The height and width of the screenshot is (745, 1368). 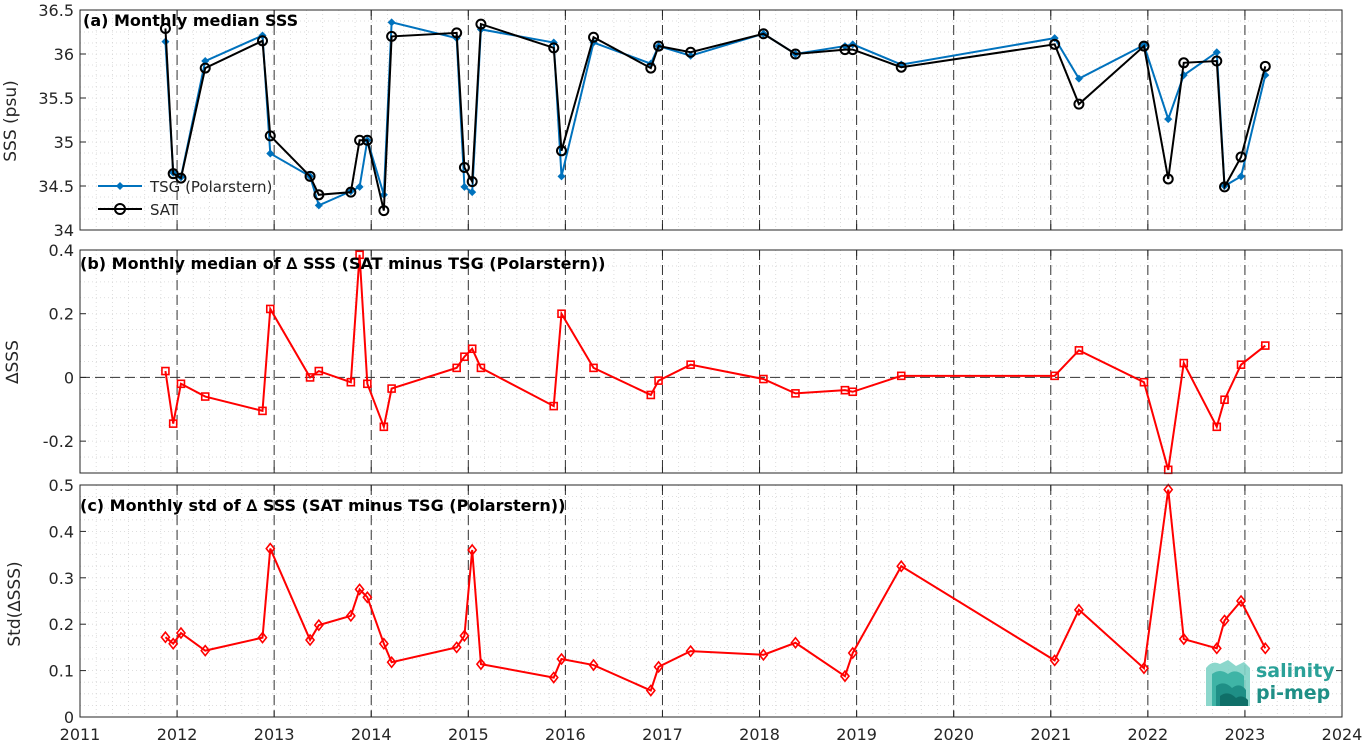 I want to click on panel-a-title: (a) Monthly median SSS, so click(x=190, y=20).